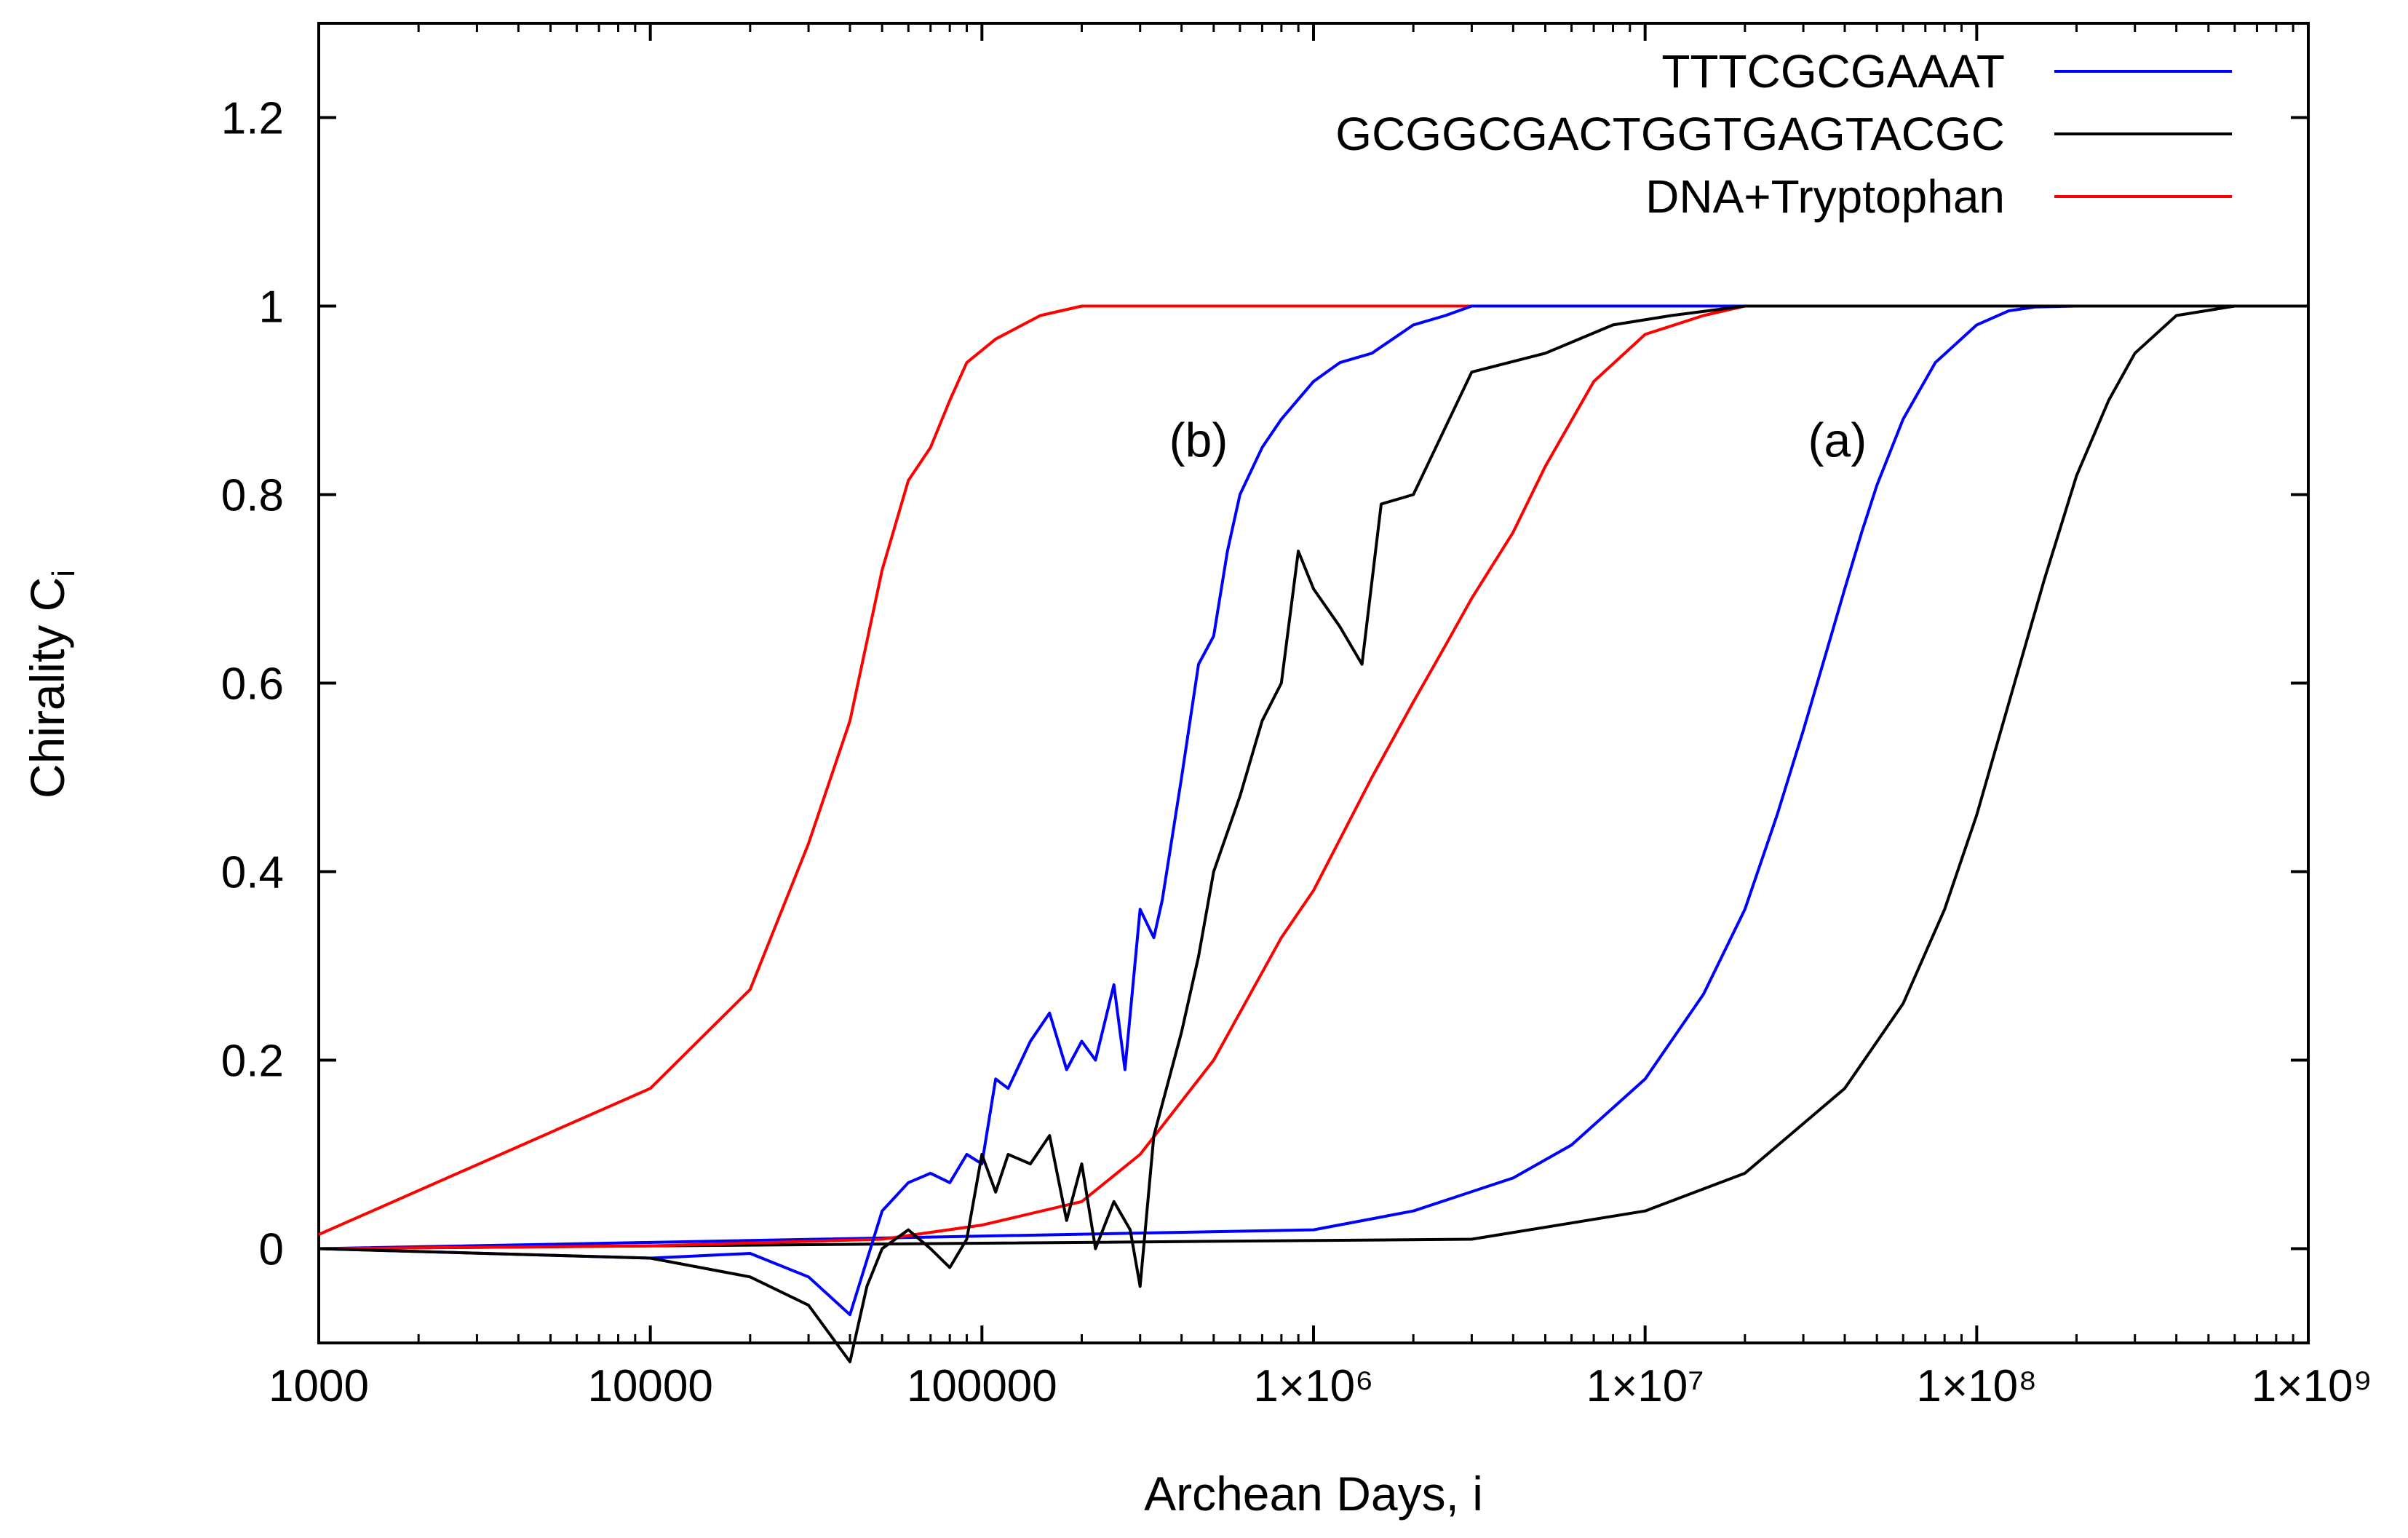  I want to click on y-tick-label: 1.2, so click(253, 119).